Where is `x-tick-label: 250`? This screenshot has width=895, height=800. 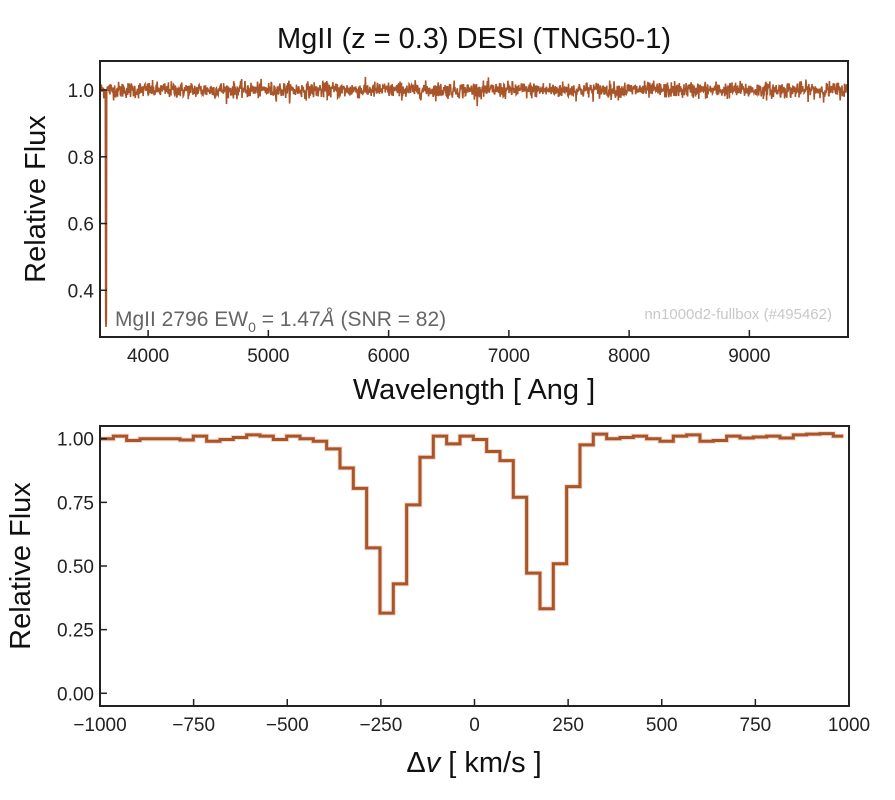 x-tick-label: 250 is located at coordinates (568, 725).